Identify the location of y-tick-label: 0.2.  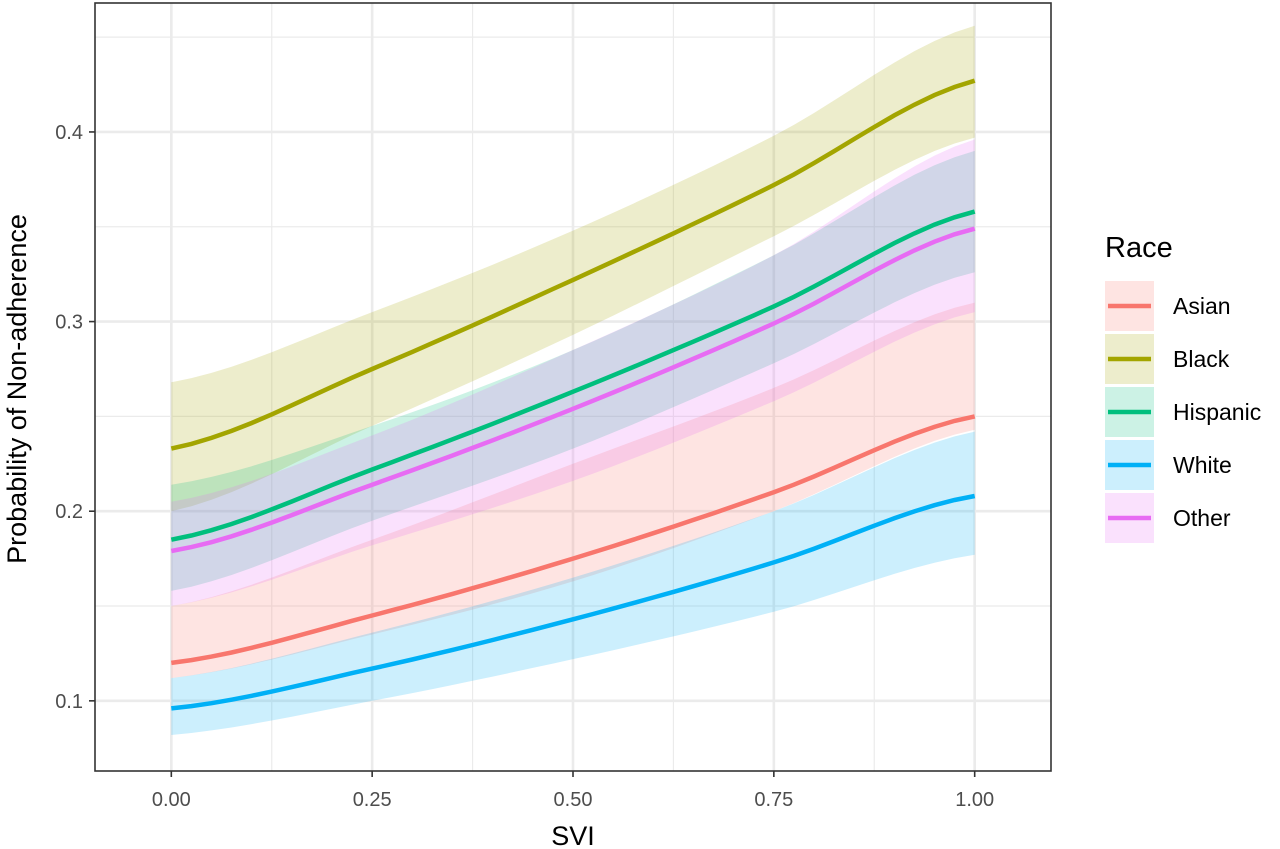
(69, 512).